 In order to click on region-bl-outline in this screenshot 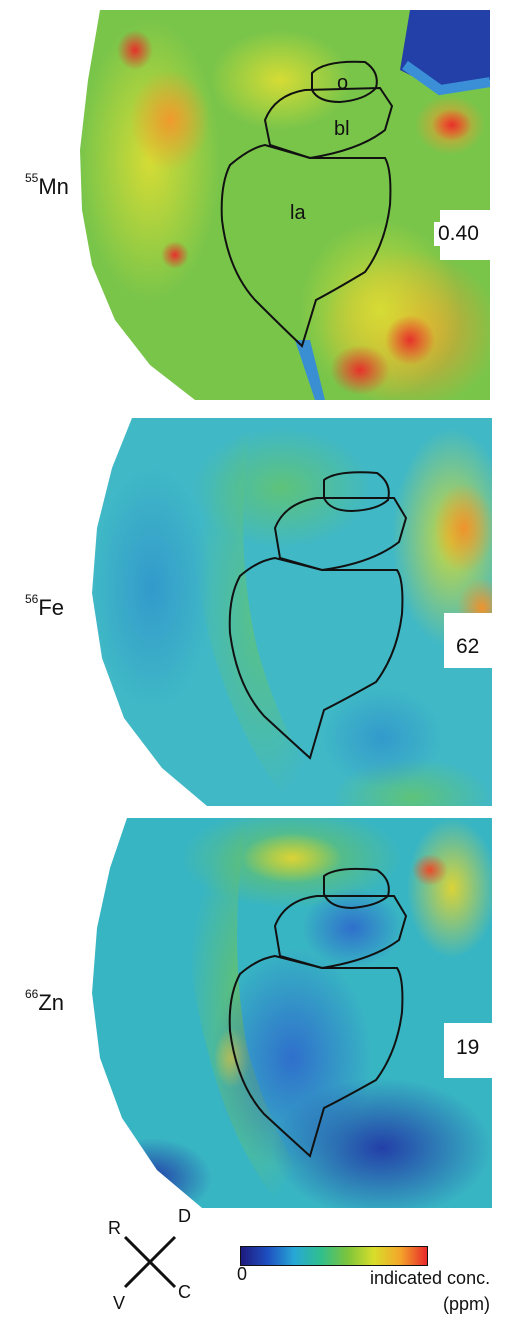, I will do `click(328, 123)`.